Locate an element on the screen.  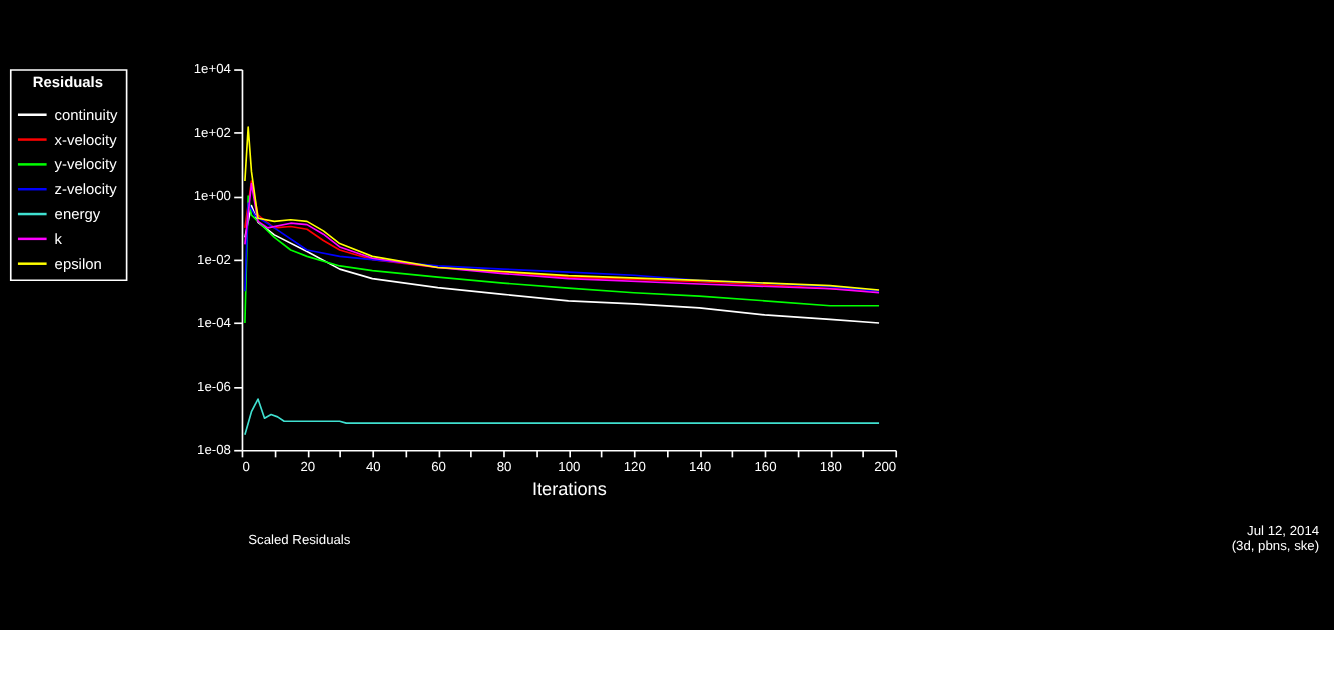
legend-label: z-velocity is located at coordinates (86, 189).